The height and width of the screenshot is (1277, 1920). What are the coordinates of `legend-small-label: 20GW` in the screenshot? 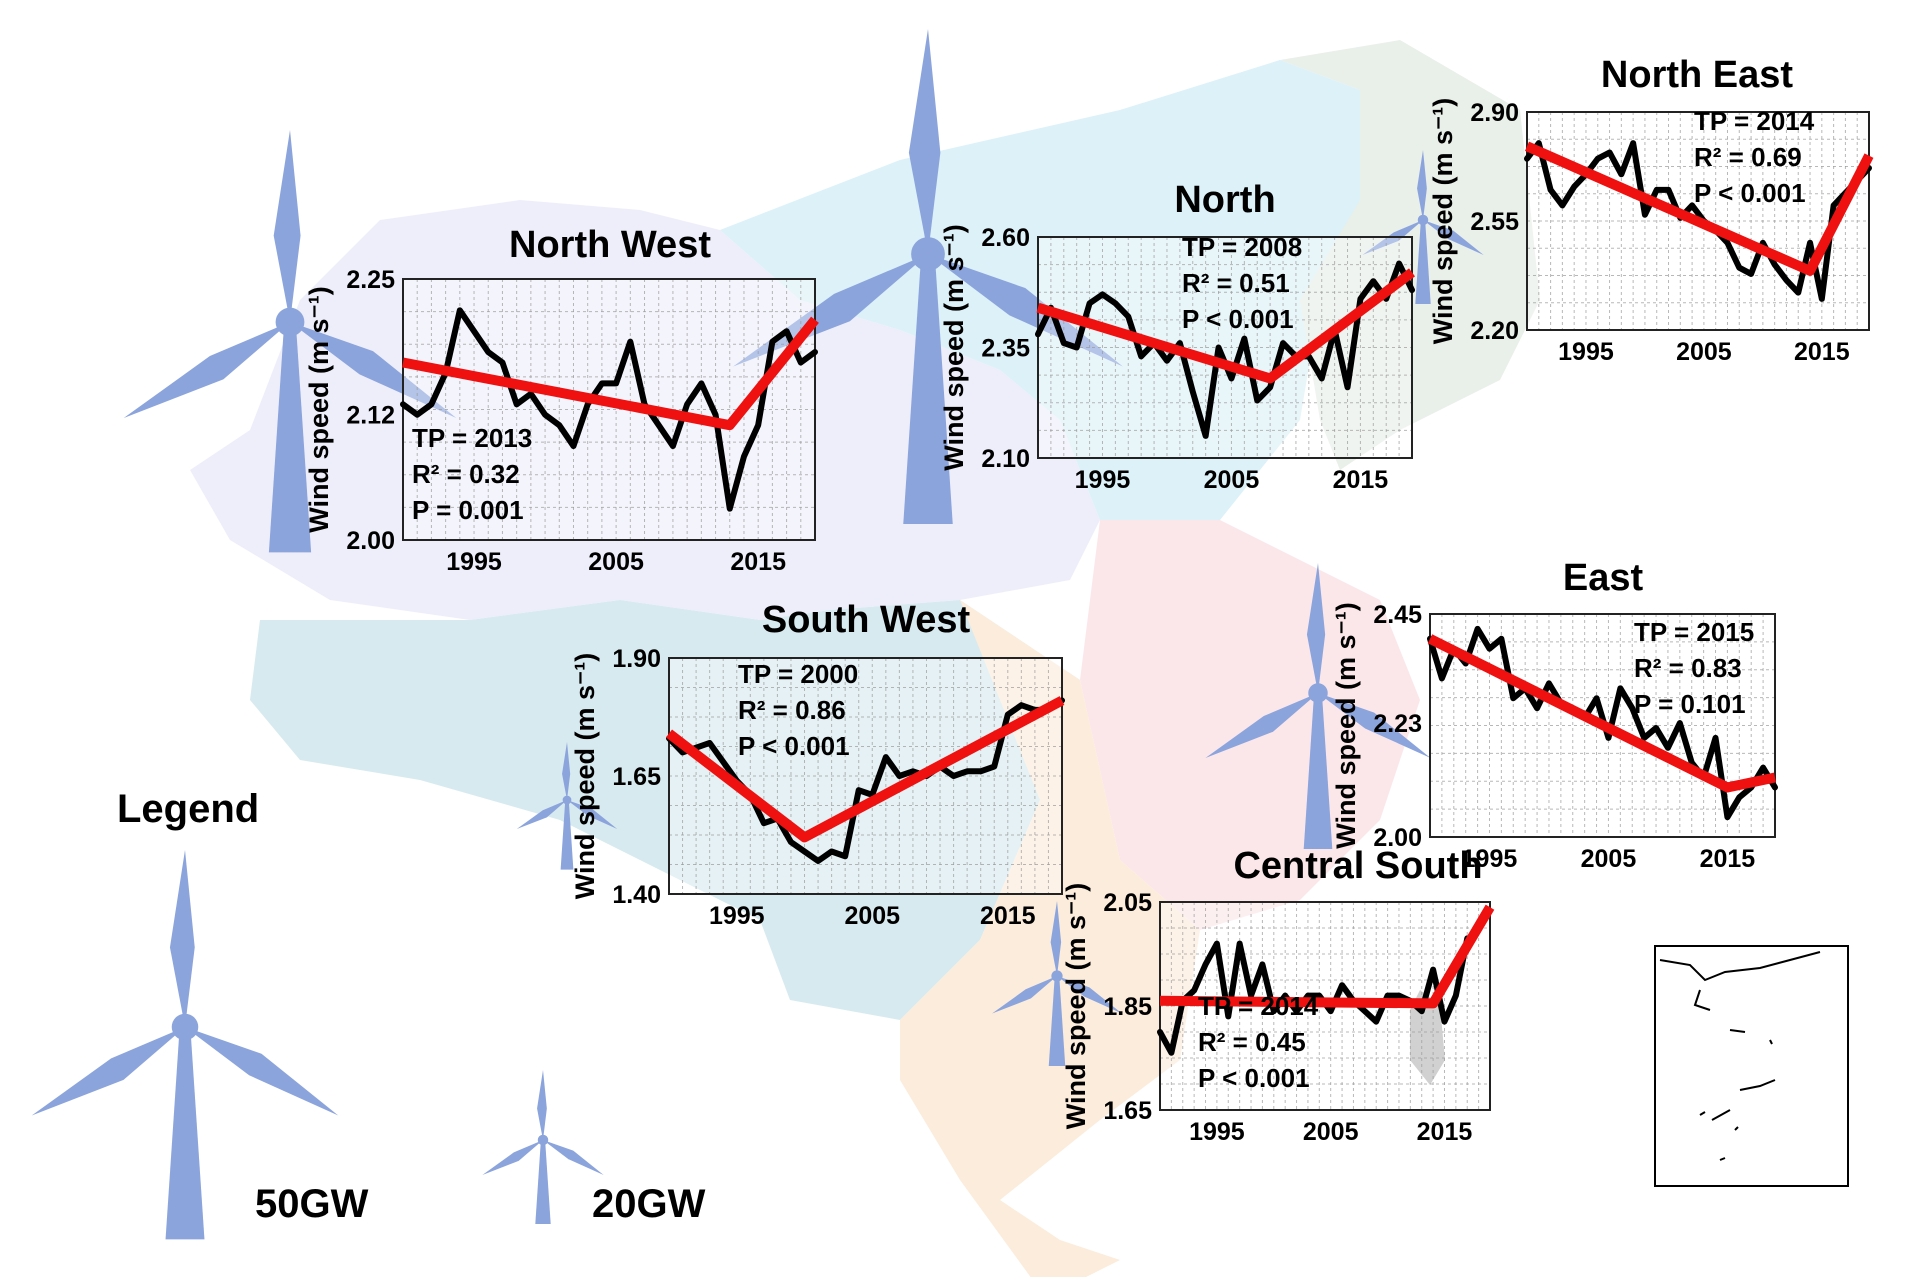 It's located at (649, 1204).